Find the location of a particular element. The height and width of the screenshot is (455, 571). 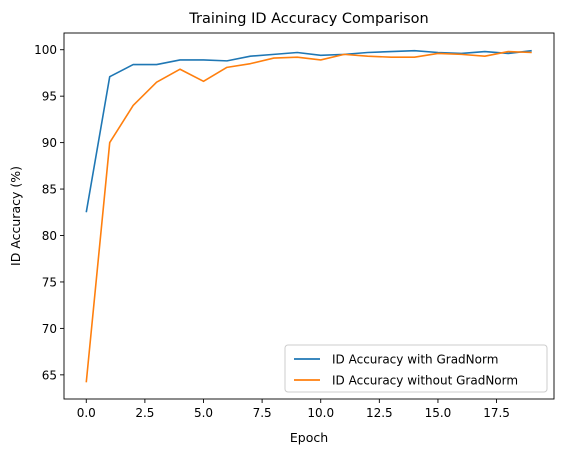

y-tick-label: 95 is located at coordinates (49, 97).